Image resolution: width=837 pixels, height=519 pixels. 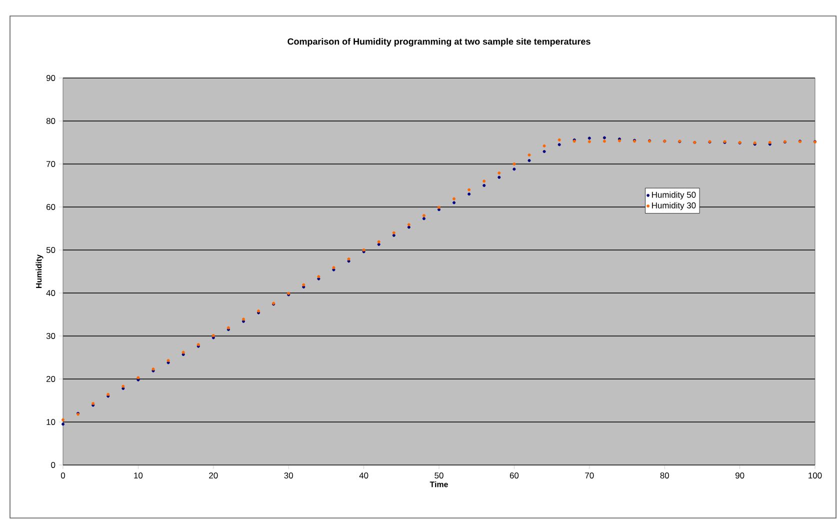 I want to click on x-tick-label: 40, so click(x=363, y=475).